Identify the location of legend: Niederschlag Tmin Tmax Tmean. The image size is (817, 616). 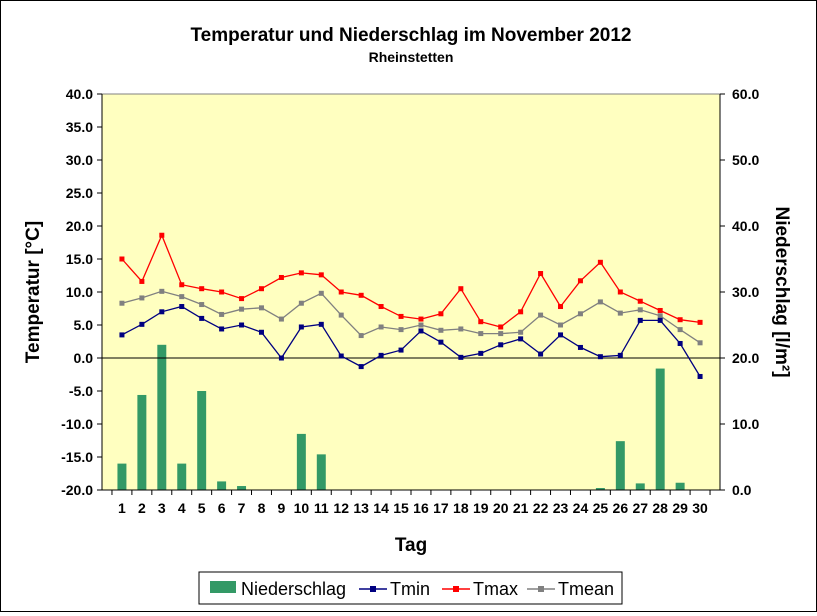
(410, 588).